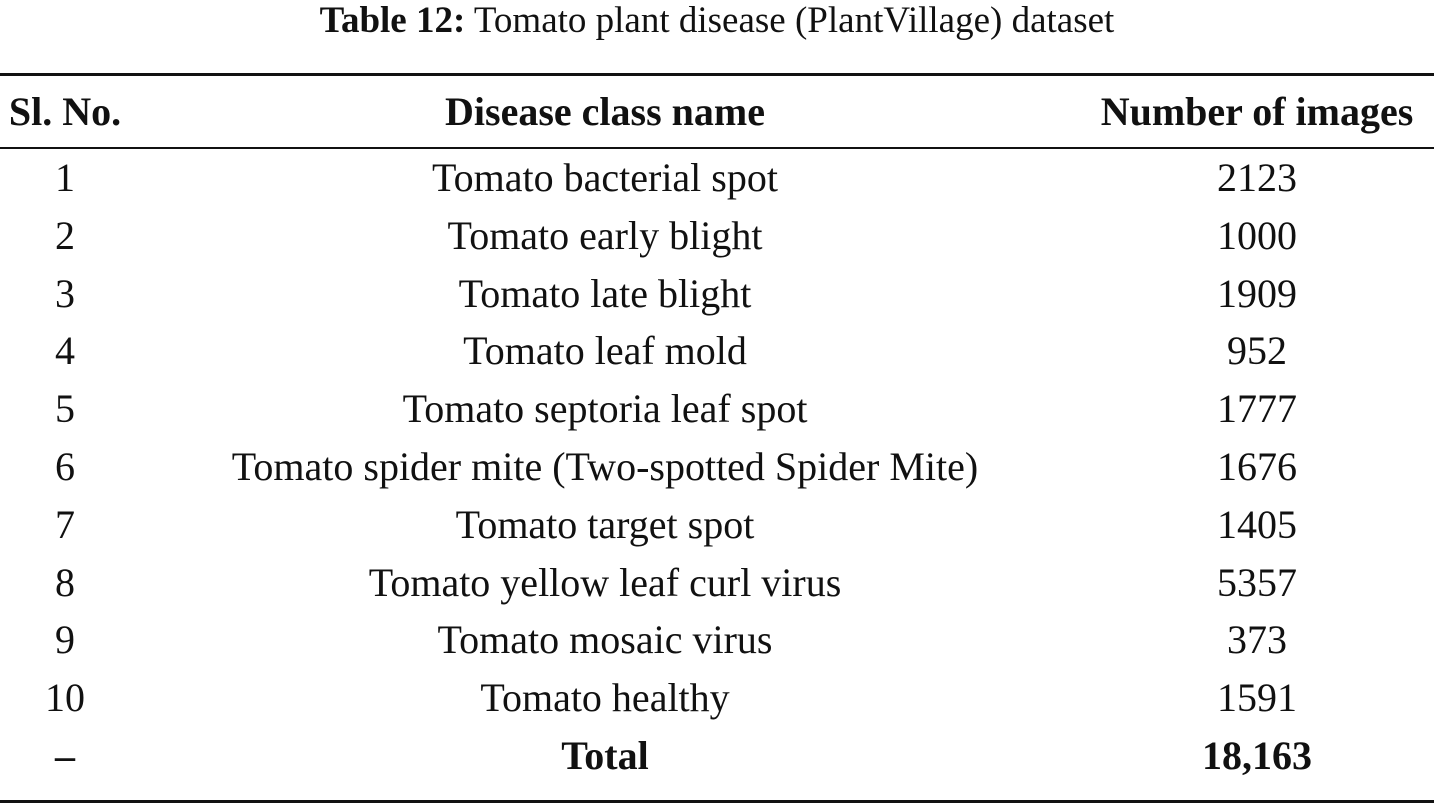 The image size is (1434, 806). Describe the element at coordinates (605, 640) in the screenshot. I see `cell-disease-name: Tomato mosaic virus` at that location.